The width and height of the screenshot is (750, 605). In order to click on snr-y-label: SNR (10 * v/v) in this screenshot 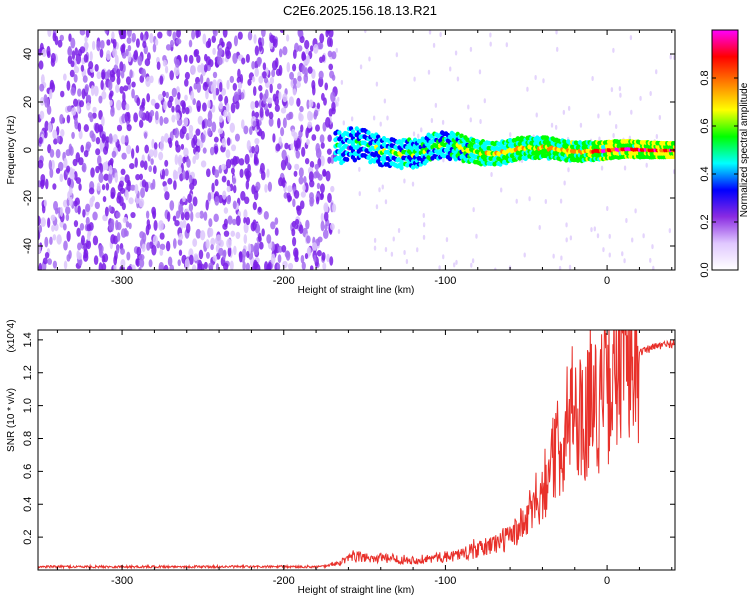, I will do `click(11, 420)`.